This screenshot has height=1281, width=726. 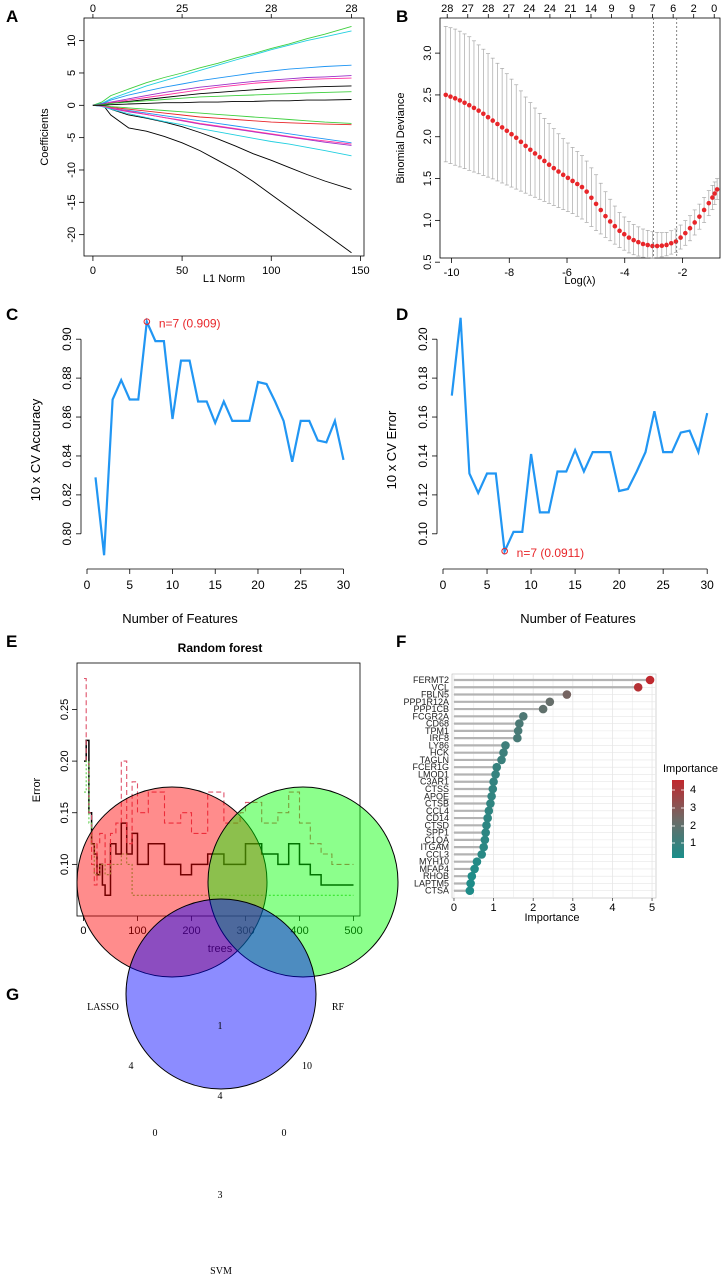 I want to click on panel-e-frame, so click(x=218, y=789).